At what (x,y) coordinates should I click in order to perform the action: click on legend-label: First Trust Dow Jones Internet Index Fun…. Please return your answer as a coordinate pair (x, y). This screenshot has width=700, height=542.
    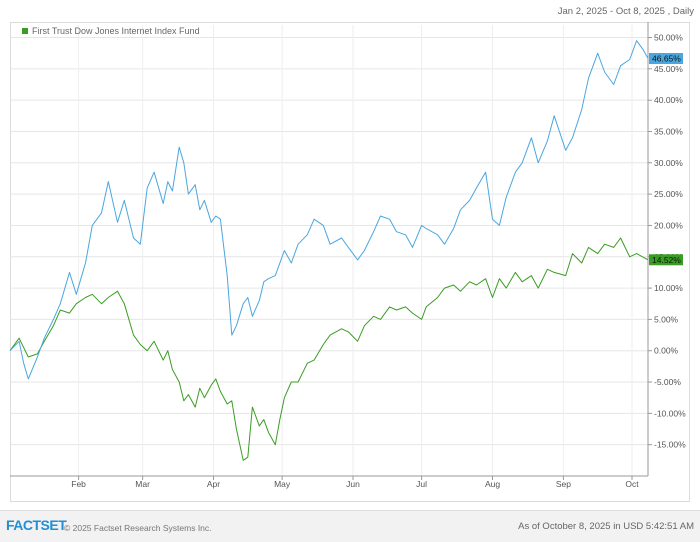
    Looking at the image, I should click on (116, 31).